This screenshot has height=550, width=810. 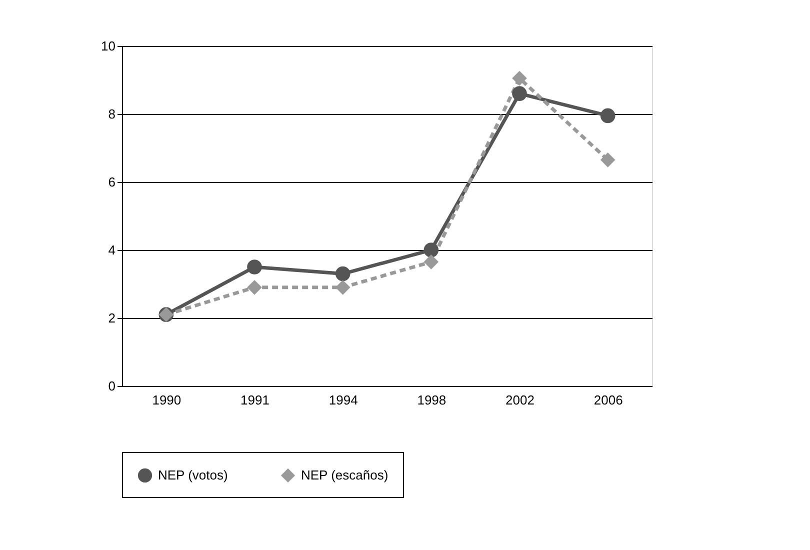 I want to click on legend-label: NEP (escaños), so click(x=344, y=474).